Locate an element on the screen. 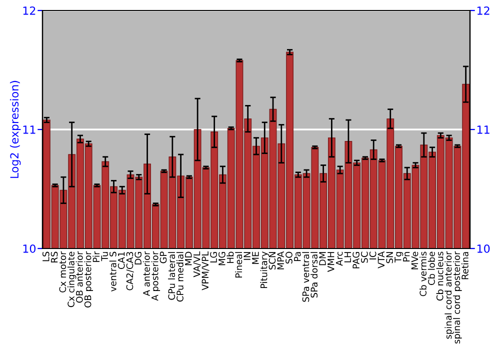 The height and width of the screenshot is (350, 500). x-tick-label: MD is located at coordinates (188, 259).